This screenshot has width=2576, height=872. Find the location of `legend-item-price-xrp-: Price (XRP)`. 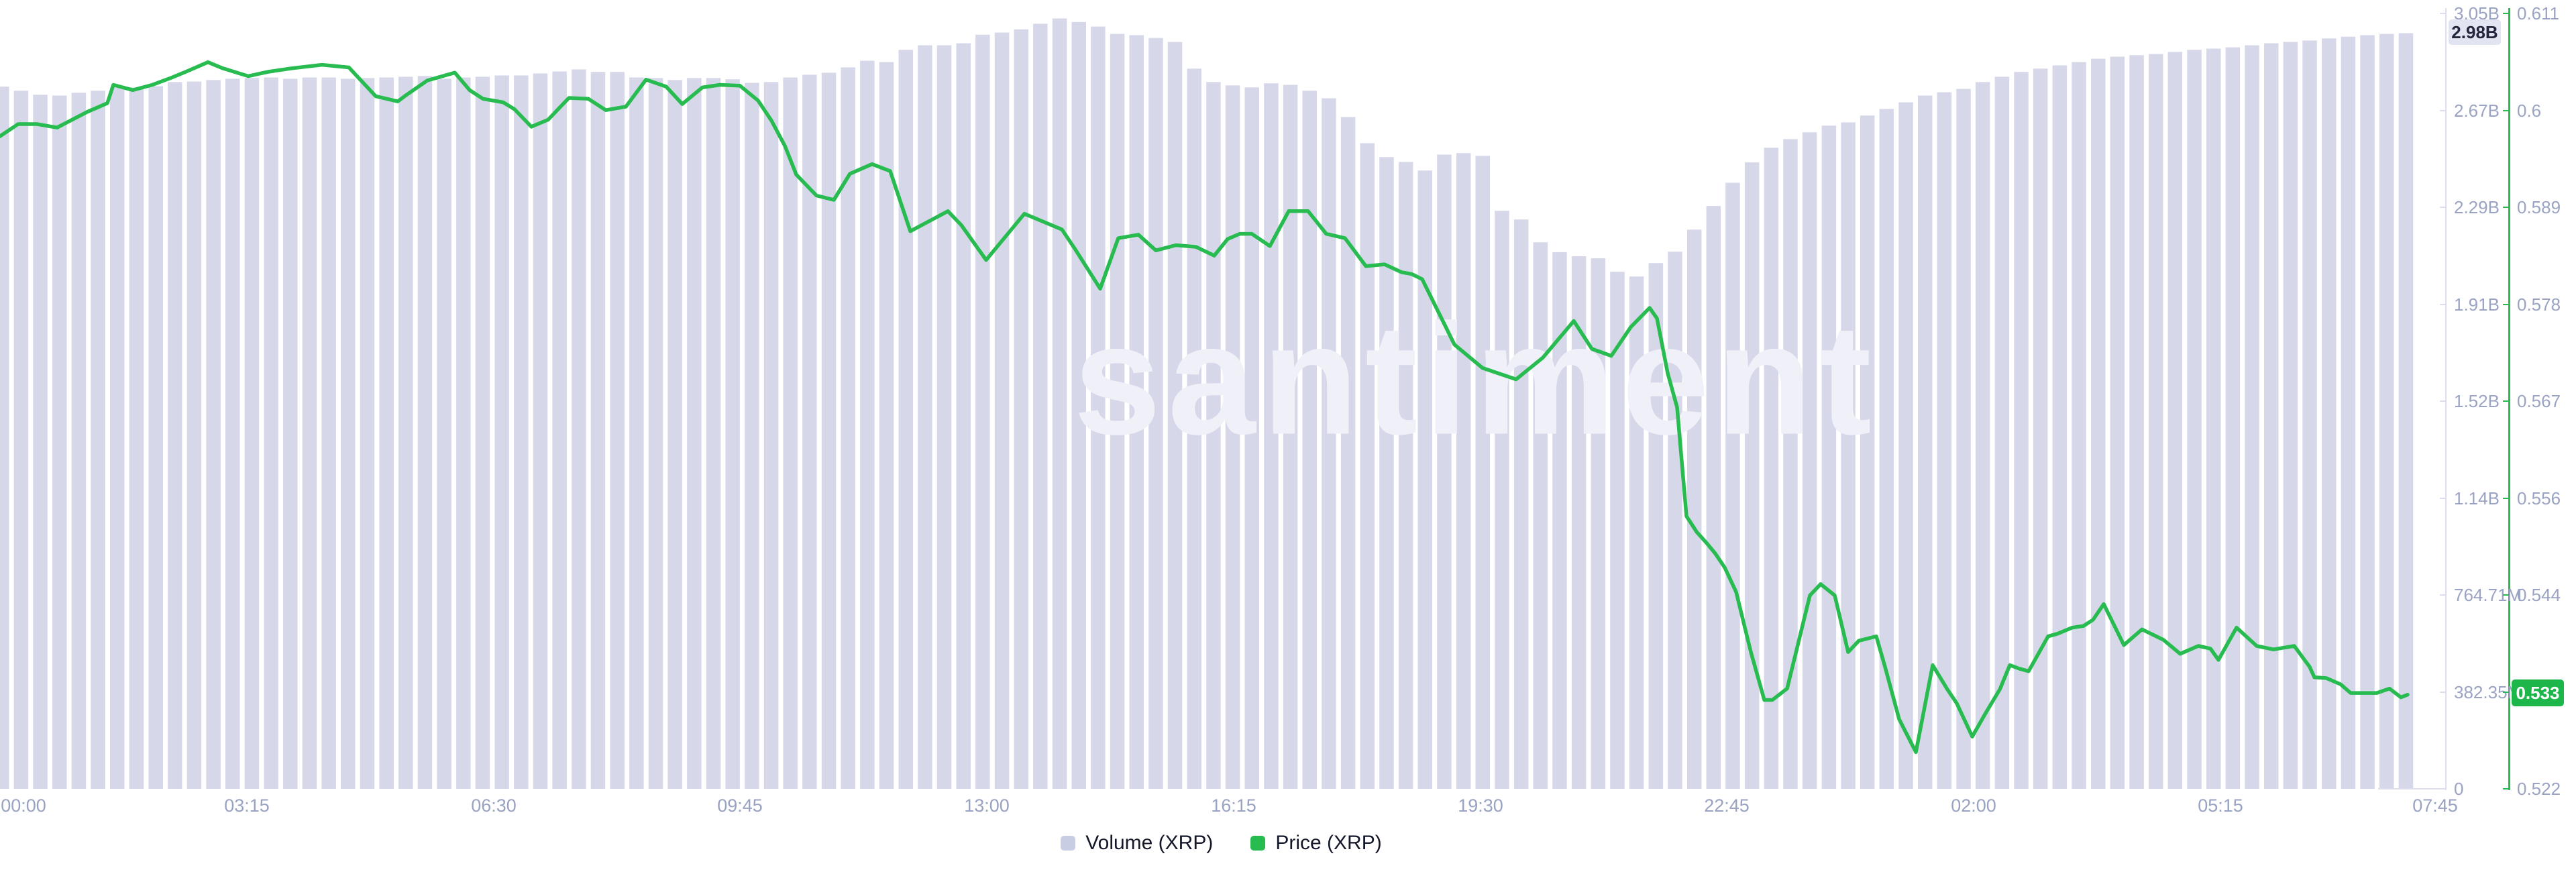

legend-item-price-xrp-: Price (XRP) is located at coordinates (1316, 844).